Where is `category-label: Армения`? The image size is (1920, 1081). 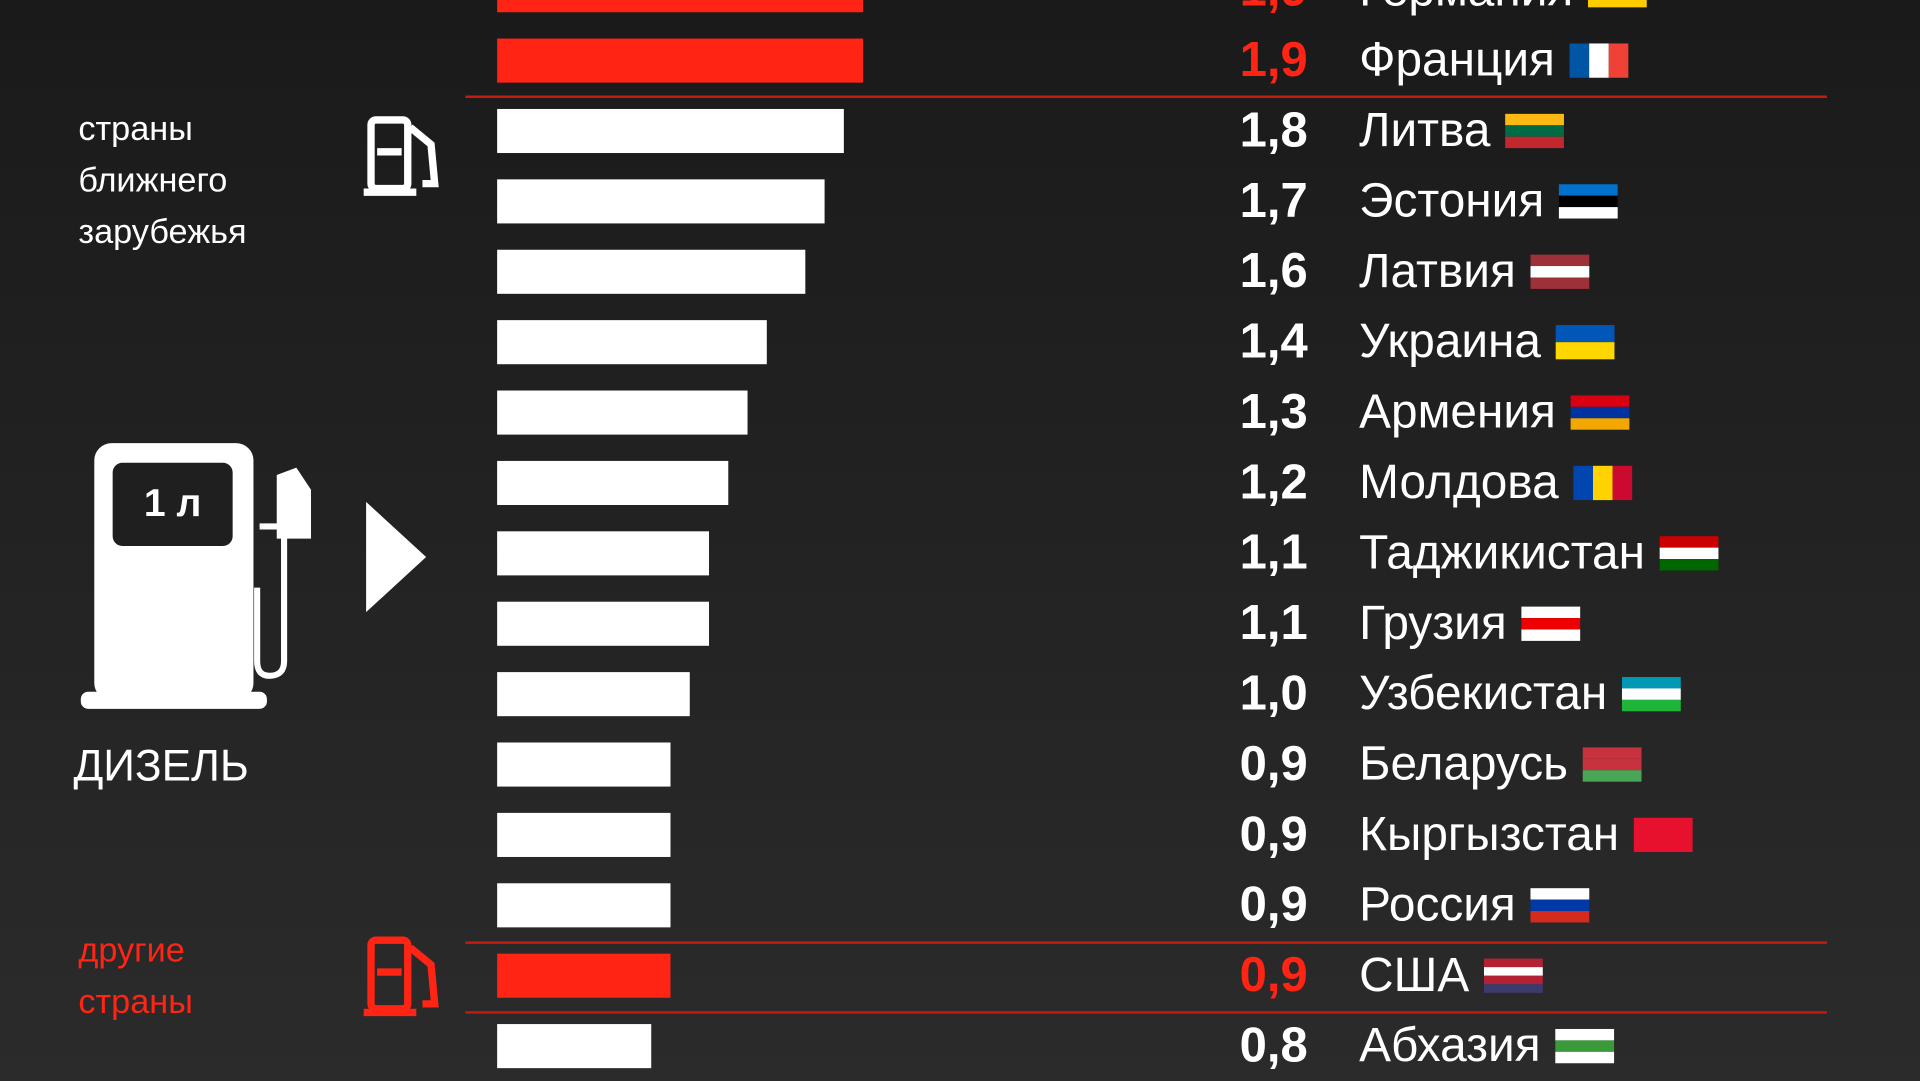 category-label: Армения is located at coordinates (1457, 412).